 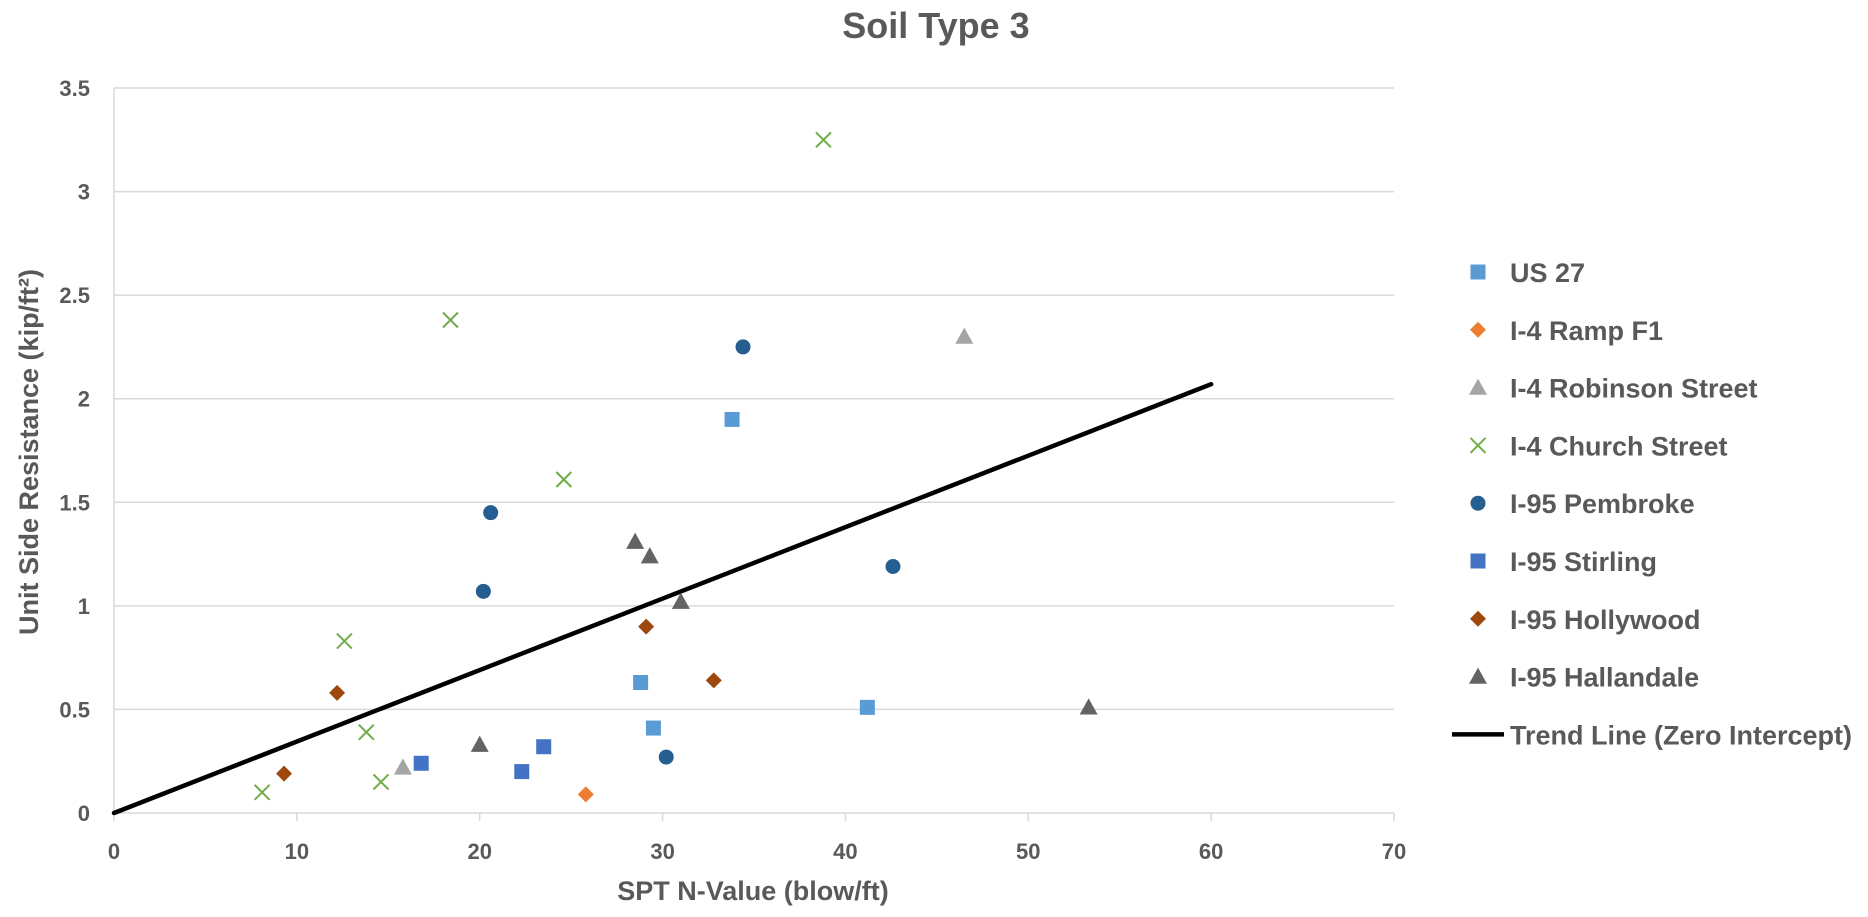 I want to click on legend-label-i-95-stirling: I-95 Stirling, so click(x=1583, y=562).